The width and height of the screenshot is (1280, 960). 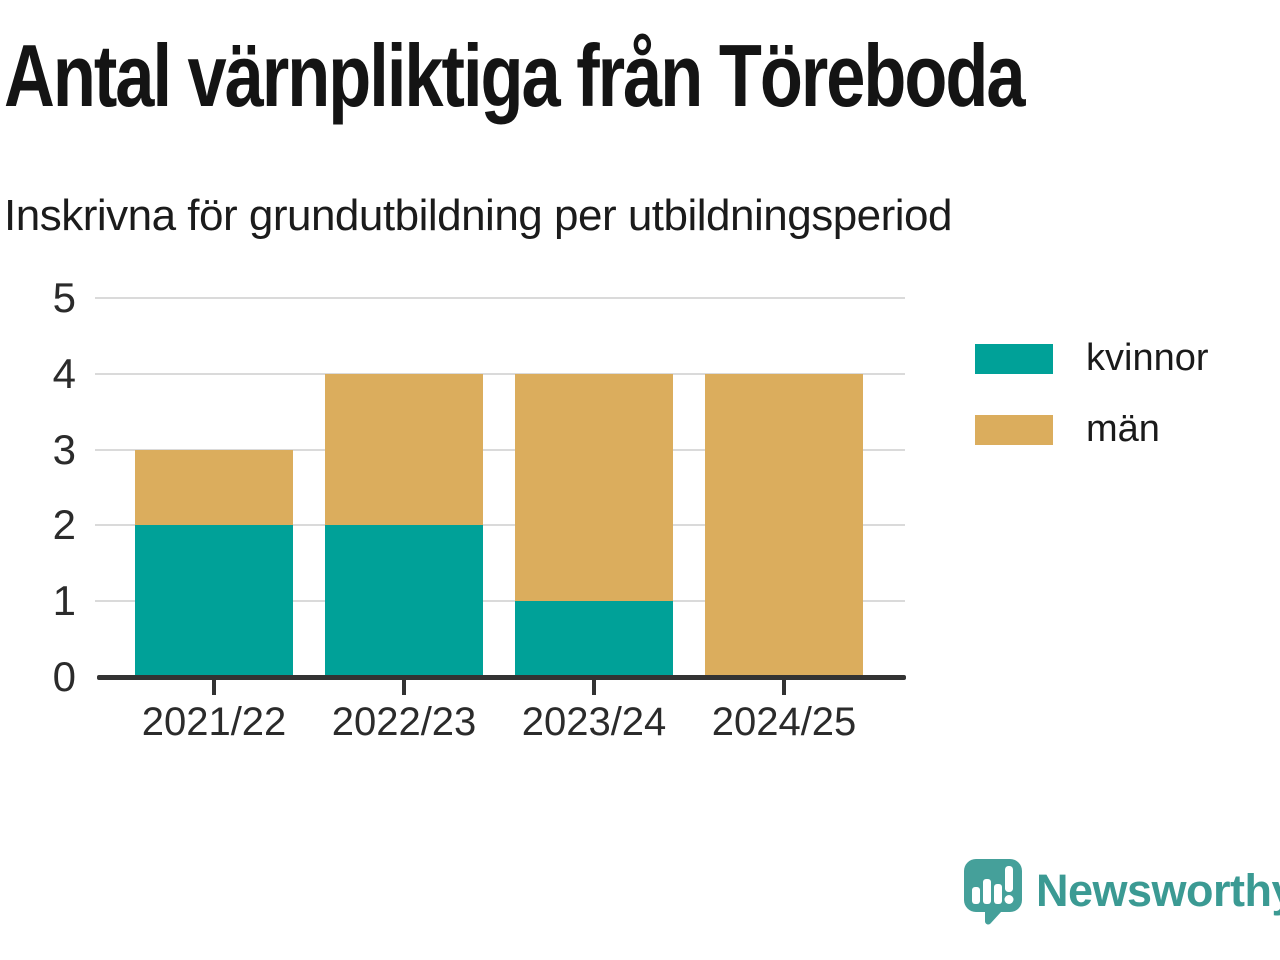 What do you see at coordinates (987, 891) in the screenshot?
I see `logo-bar-tall` at bounding box center [987, 891].